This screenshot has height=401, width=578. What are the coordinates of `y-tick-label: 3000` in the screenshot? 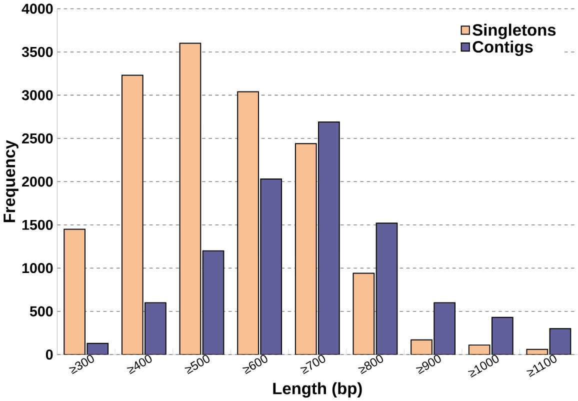 It's located at (37, 95).